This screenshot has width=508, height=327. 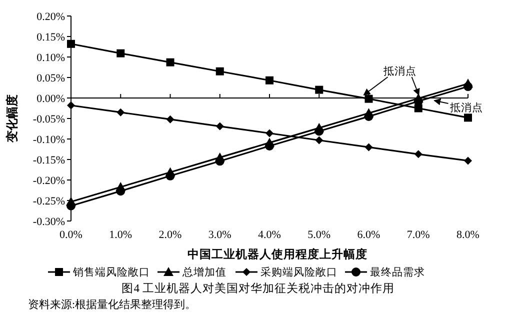 What do you see at coordinates (468, 235) in the screenshot?
I see `x-tick-label: 8.0%` at bounding box center [468, 235].